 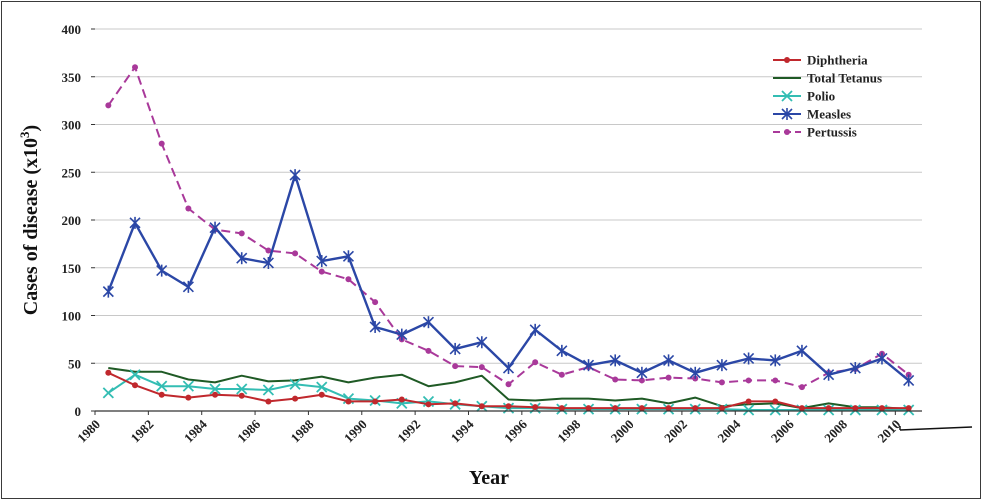 I want to click on y-axis-title-main: Cases of disease (x10, so click(x=31, y=226).